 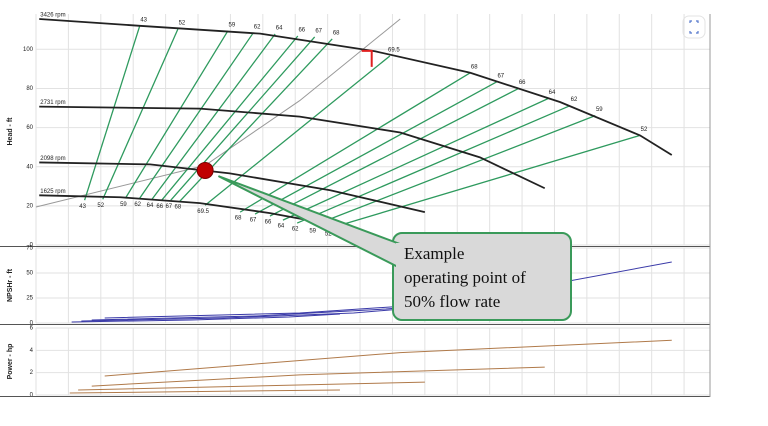 What do you see at coordinates (52, 192) in the screenshot?
I see `speed-label: 1625 rpm` at bounding box center [52, 192].